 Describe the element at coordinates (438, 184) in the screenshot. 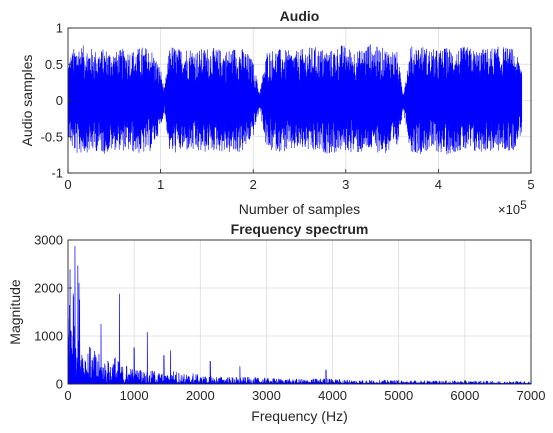

I see `x-tick-label: 4` at that location.